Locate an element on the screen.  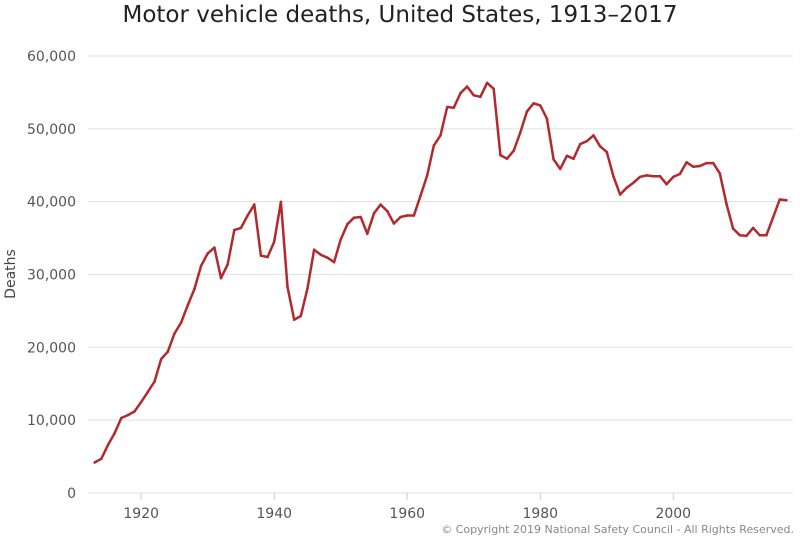
y-axis-ticks: 0 10,000 20,000 30,000 40,000 50,000 60,000 is located at coordinates (51, 275).